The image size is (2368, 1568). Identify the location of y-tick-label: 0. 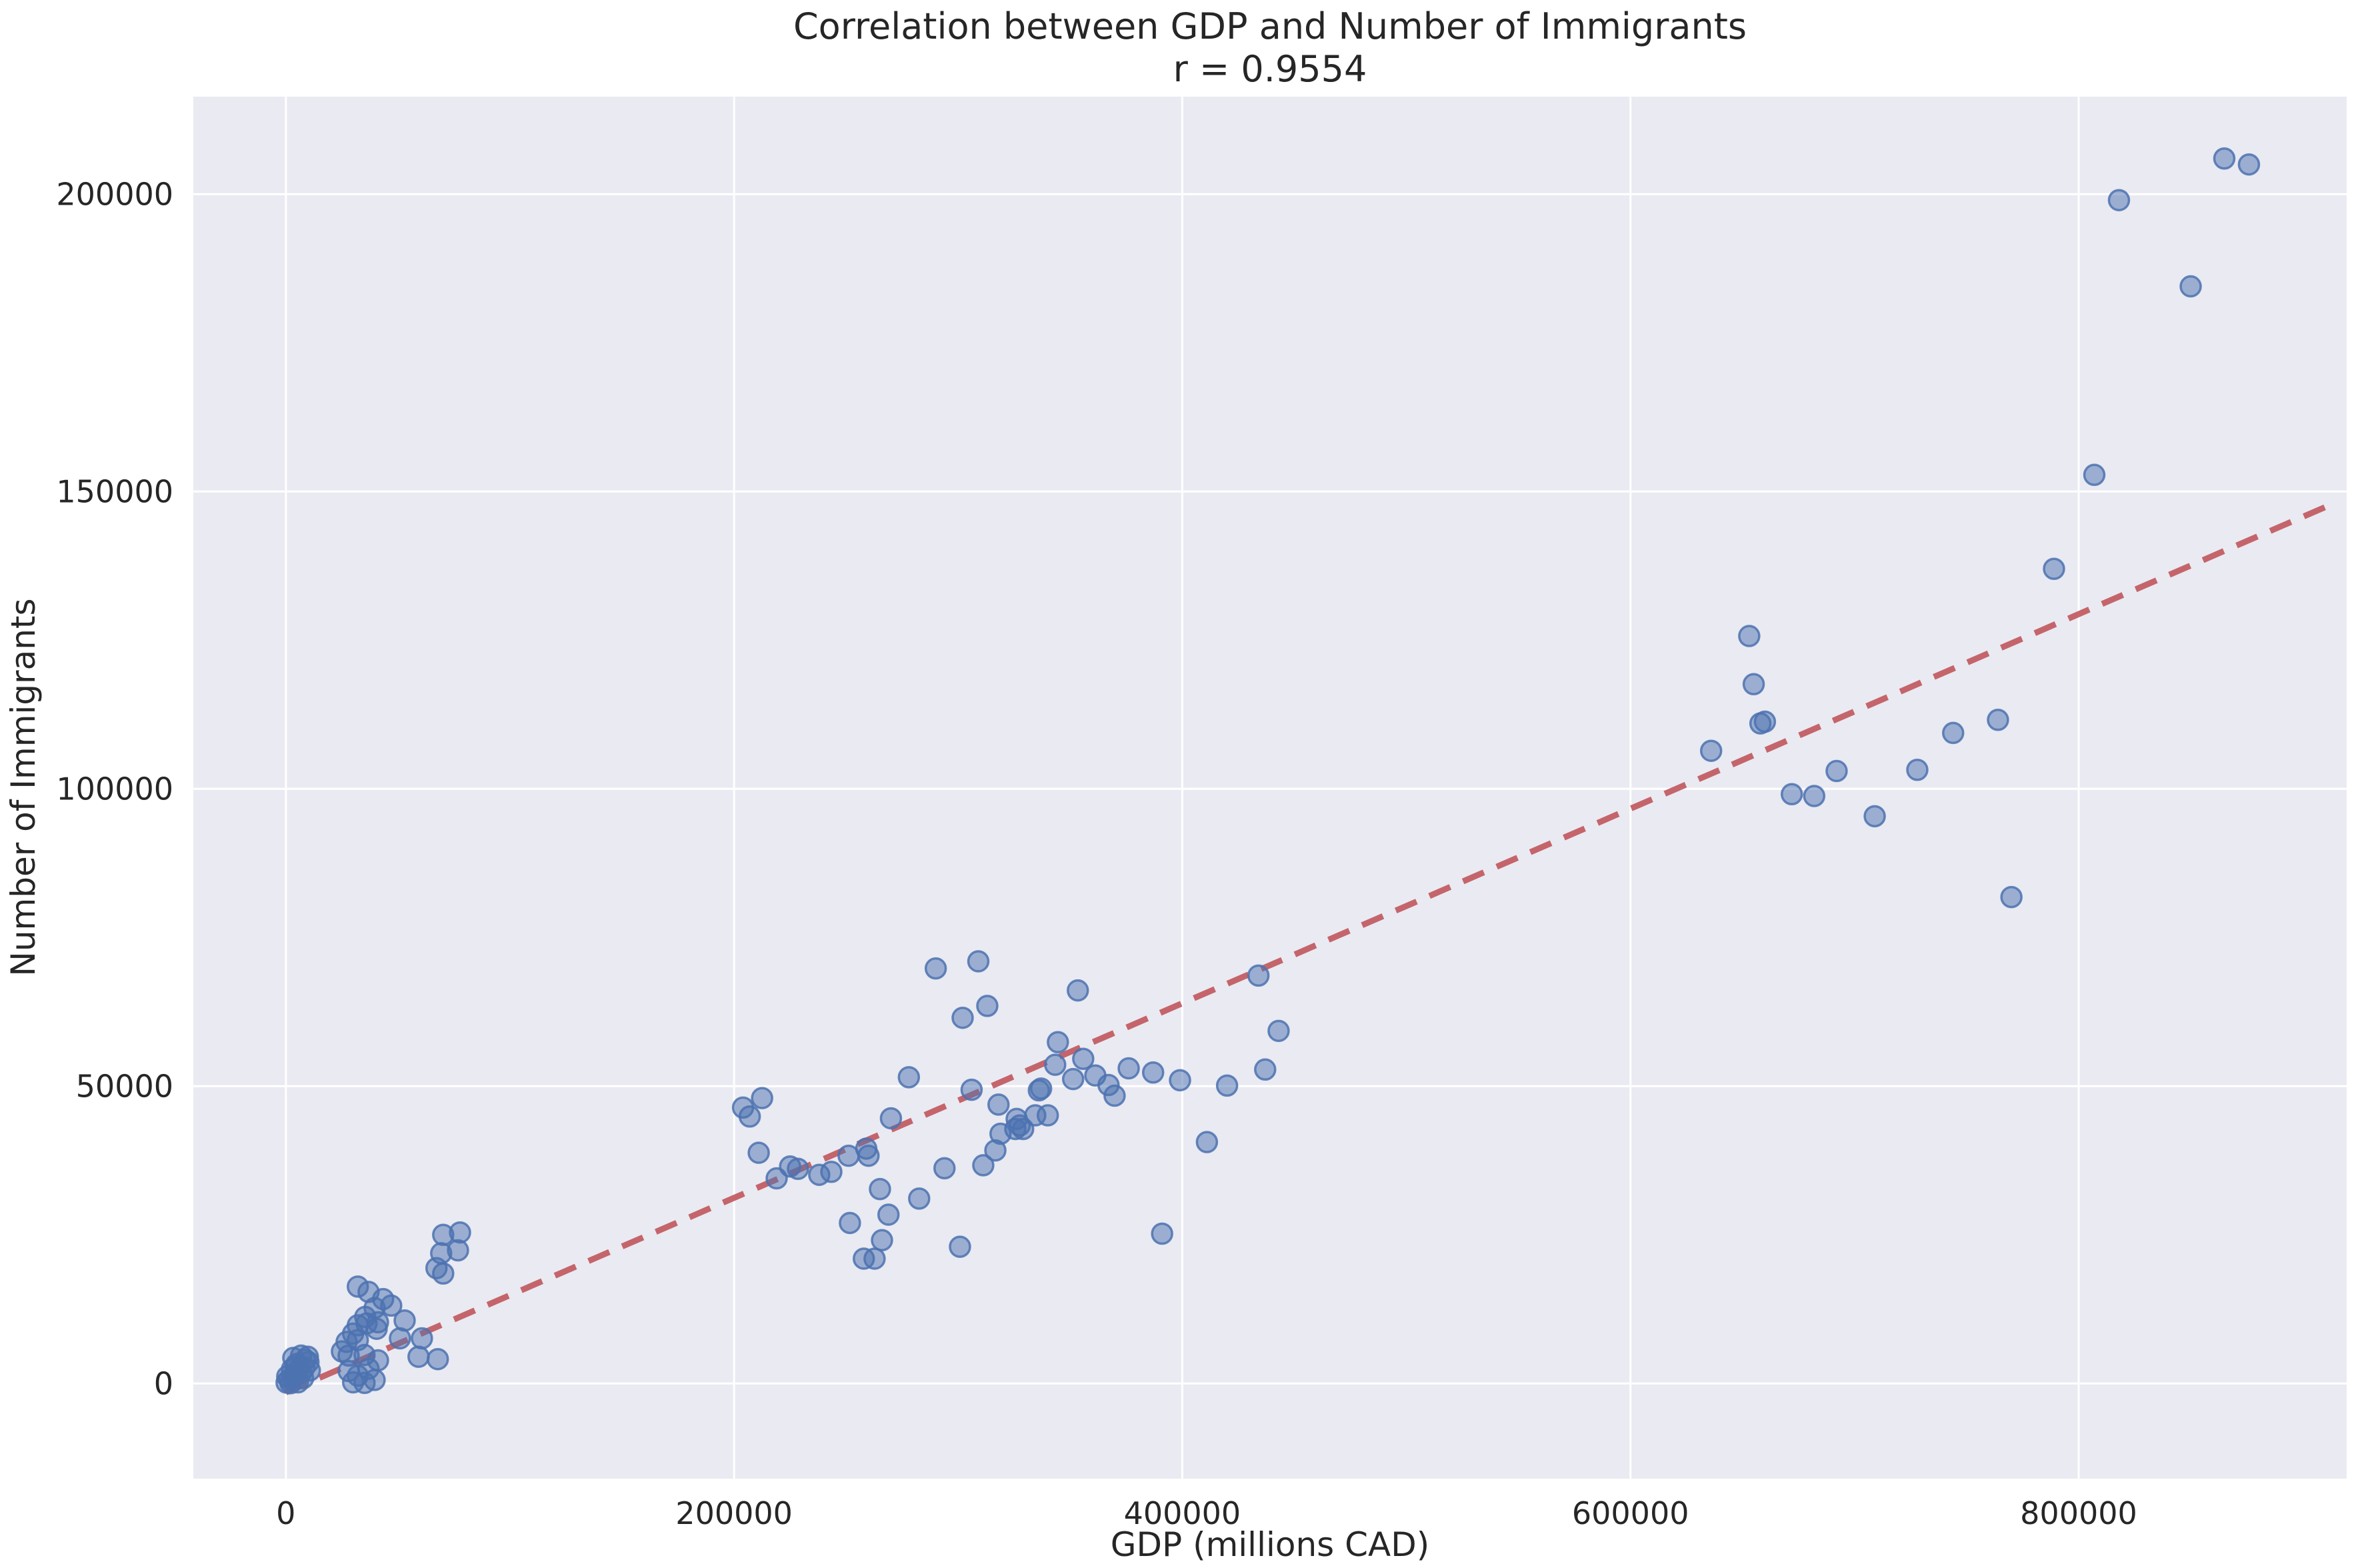
(163, 1383).